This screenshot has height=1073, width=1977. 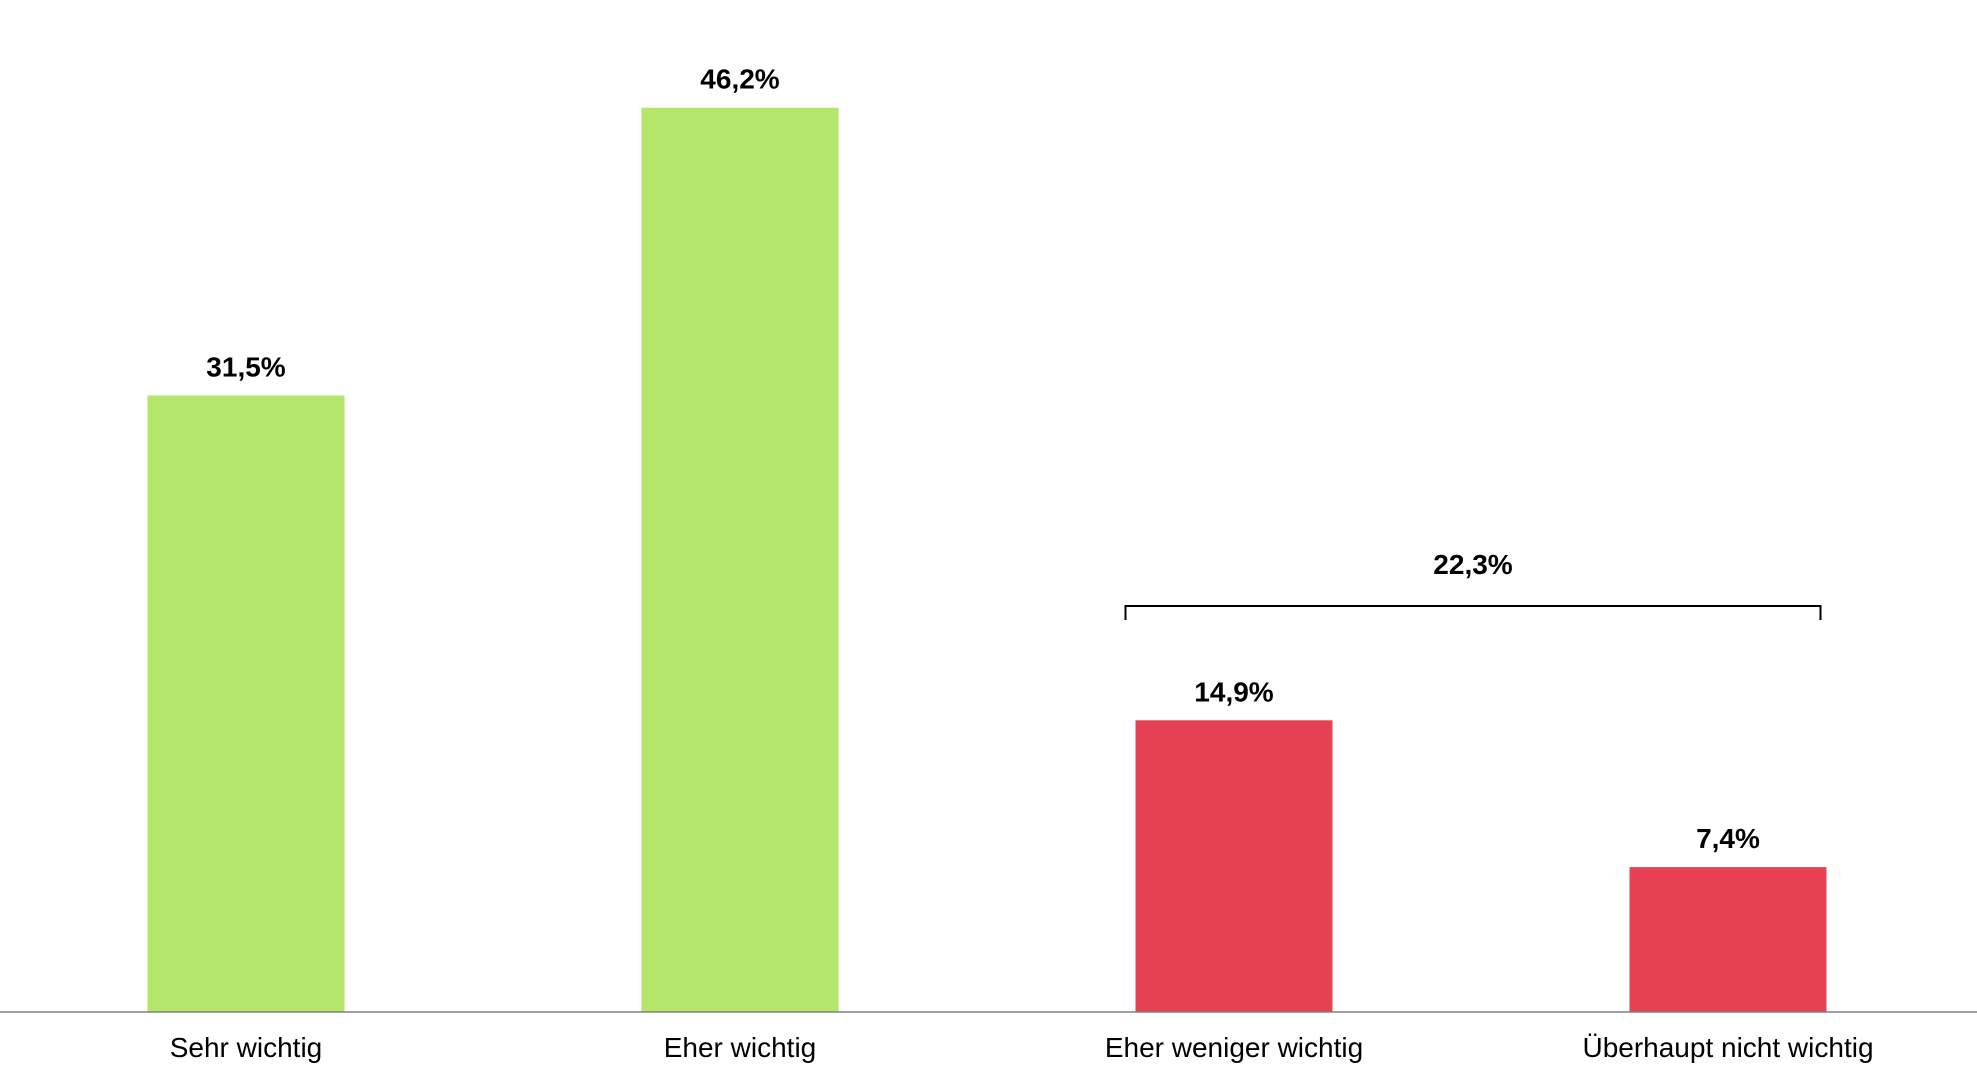 I want to click on value-label-1: 31,5%, so click(x=245, y=366).